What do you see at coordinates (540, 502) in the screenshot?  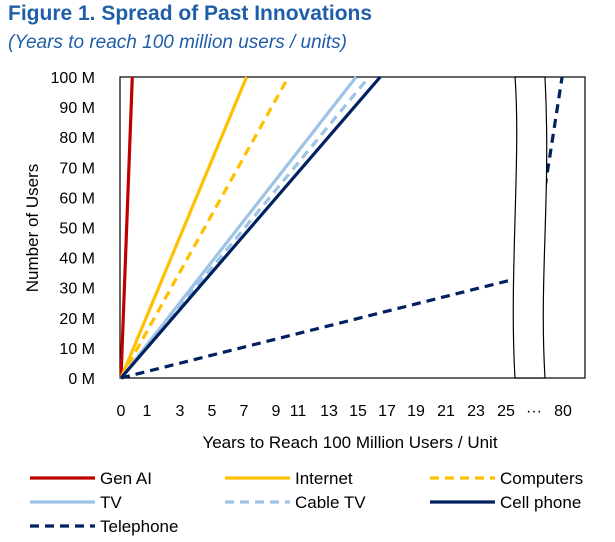 I see `legend-label: Cell phone` at bounding box center [540, 502].